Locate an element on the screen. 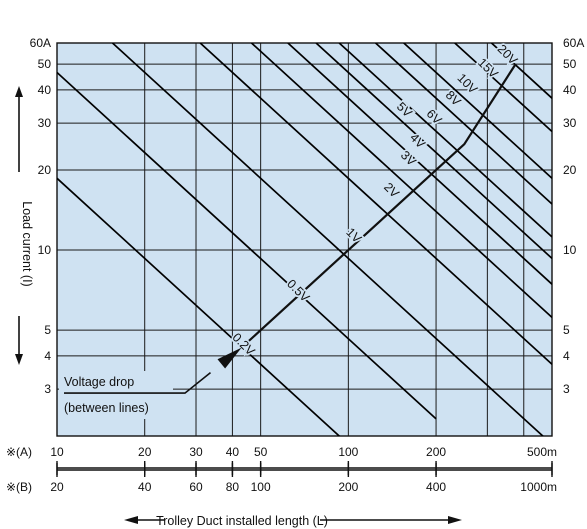  y-axis-title: Load current (I) is located at coordinates (27, 243).